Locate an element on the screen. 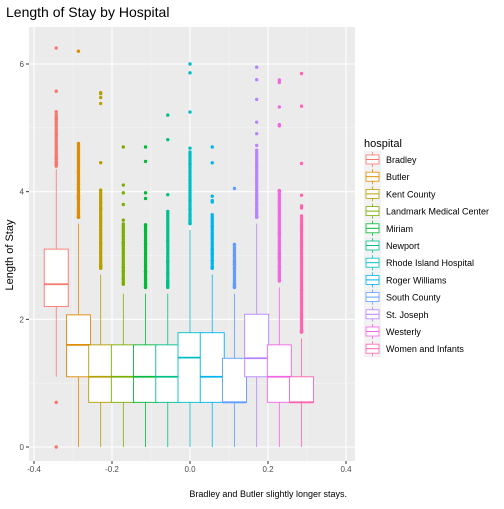 This screenshot has height=509, width=504. legend-item: Women and Infants is located at coordinates (414, 348).